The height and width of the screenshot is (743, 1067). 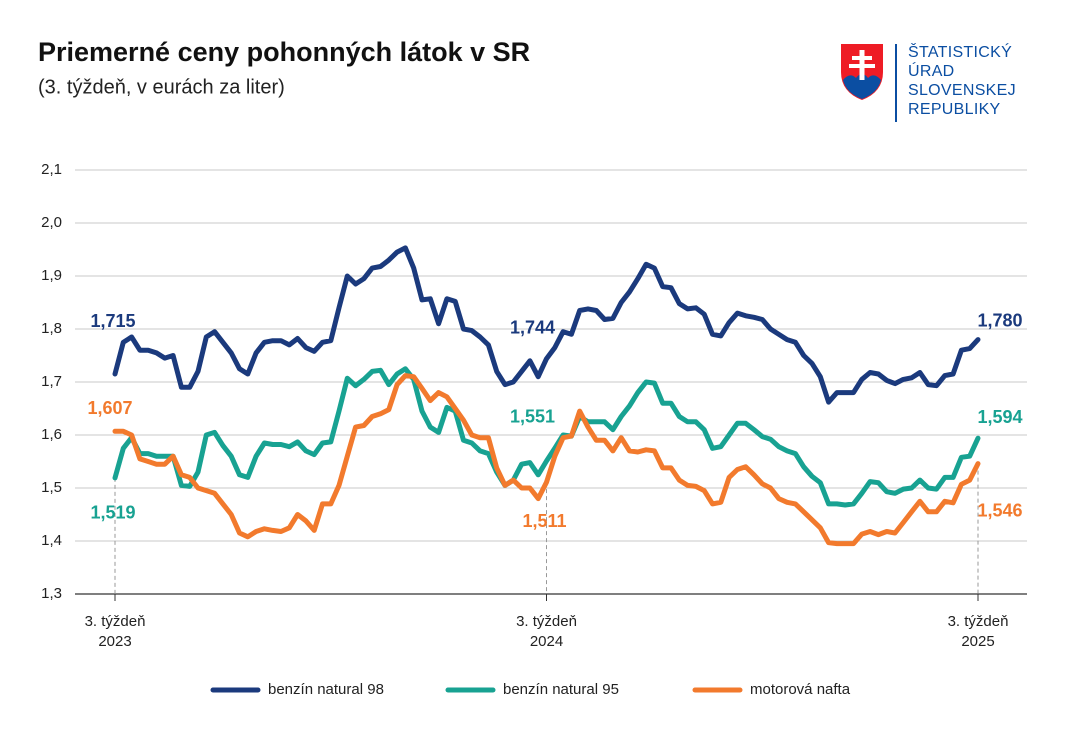 I want to click on logo-text: ÚRAD, so click(x=931, y=70).